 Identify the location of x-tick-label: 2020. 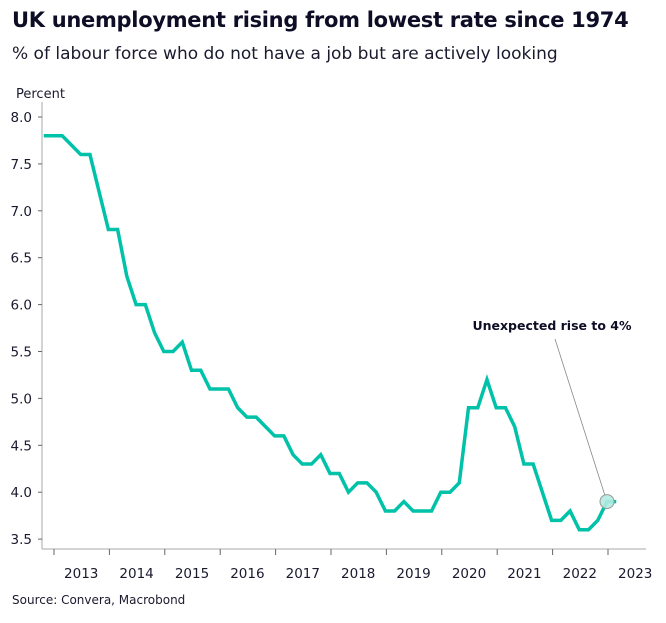
(469, 574).